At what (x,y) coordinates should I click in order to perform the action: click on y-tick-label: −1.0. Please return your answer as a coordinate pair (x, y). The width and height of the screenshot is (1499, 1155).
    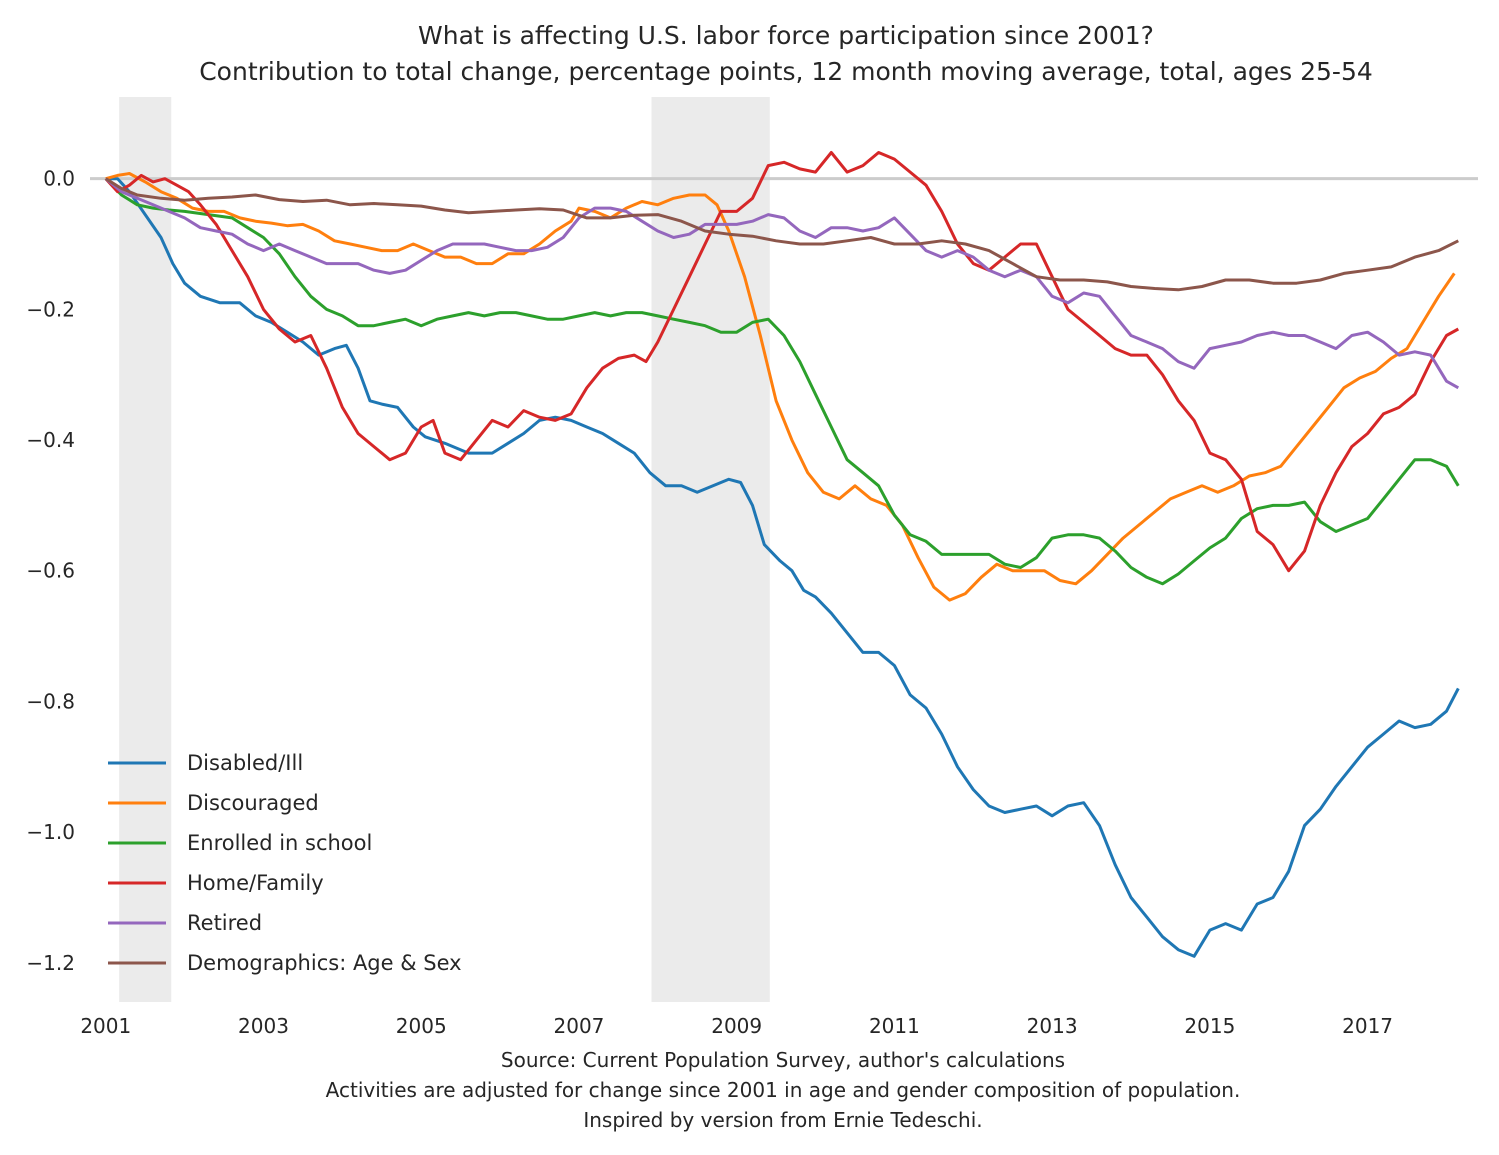
    Looking at the image, I should click on (50, 832).